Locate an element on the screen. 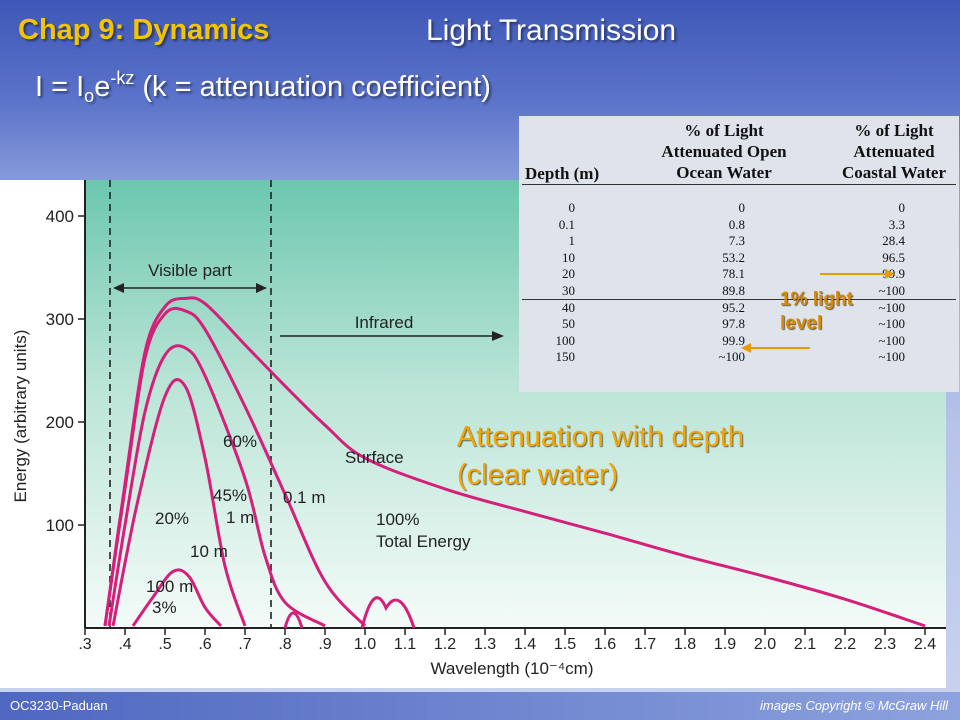 This screenshot has height=720, width=960. x-tick-label: 1.0 is located at coordinates (365, 644).